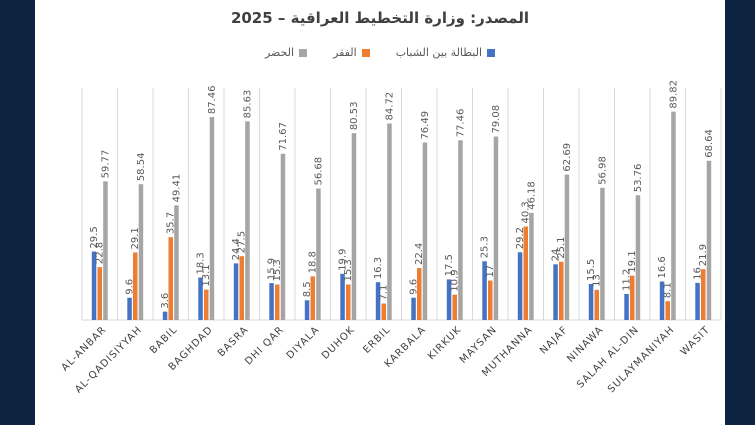 This screenshot has height=425, width=755. What do you see at coordinates (668, 290) in the screenshot?
I see `data-label: 8.1` at bounding box center [668, 290].